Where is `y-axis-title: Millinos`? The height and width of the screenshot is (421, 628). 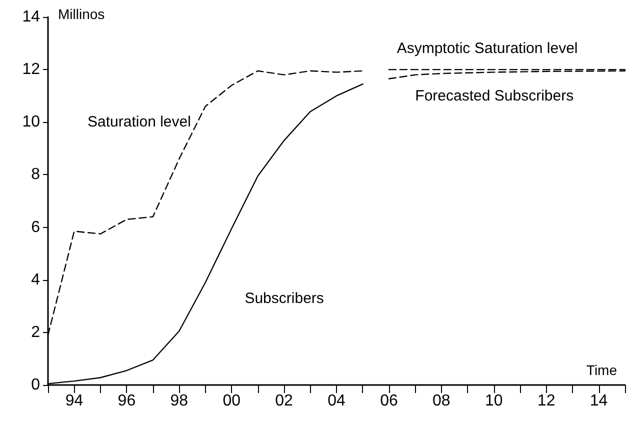 y-axis-title: Millinos is located at coordinates (81, 14).